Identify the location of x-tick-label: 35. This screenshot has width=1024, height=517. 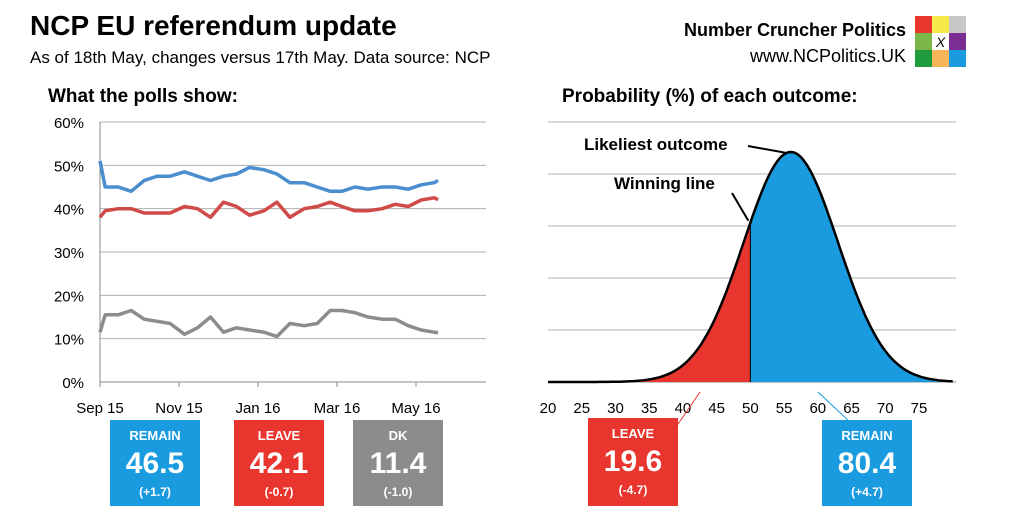
(649, 408).